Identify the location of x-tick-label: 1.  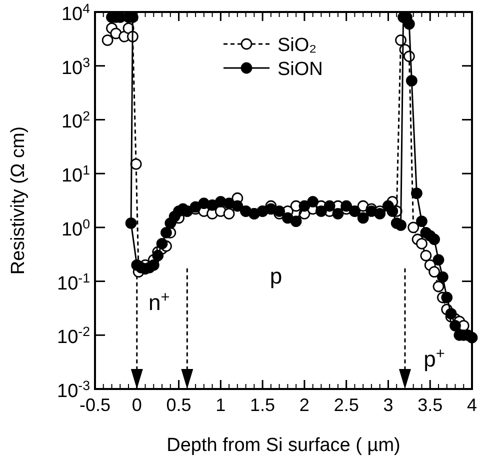
(221, 405).